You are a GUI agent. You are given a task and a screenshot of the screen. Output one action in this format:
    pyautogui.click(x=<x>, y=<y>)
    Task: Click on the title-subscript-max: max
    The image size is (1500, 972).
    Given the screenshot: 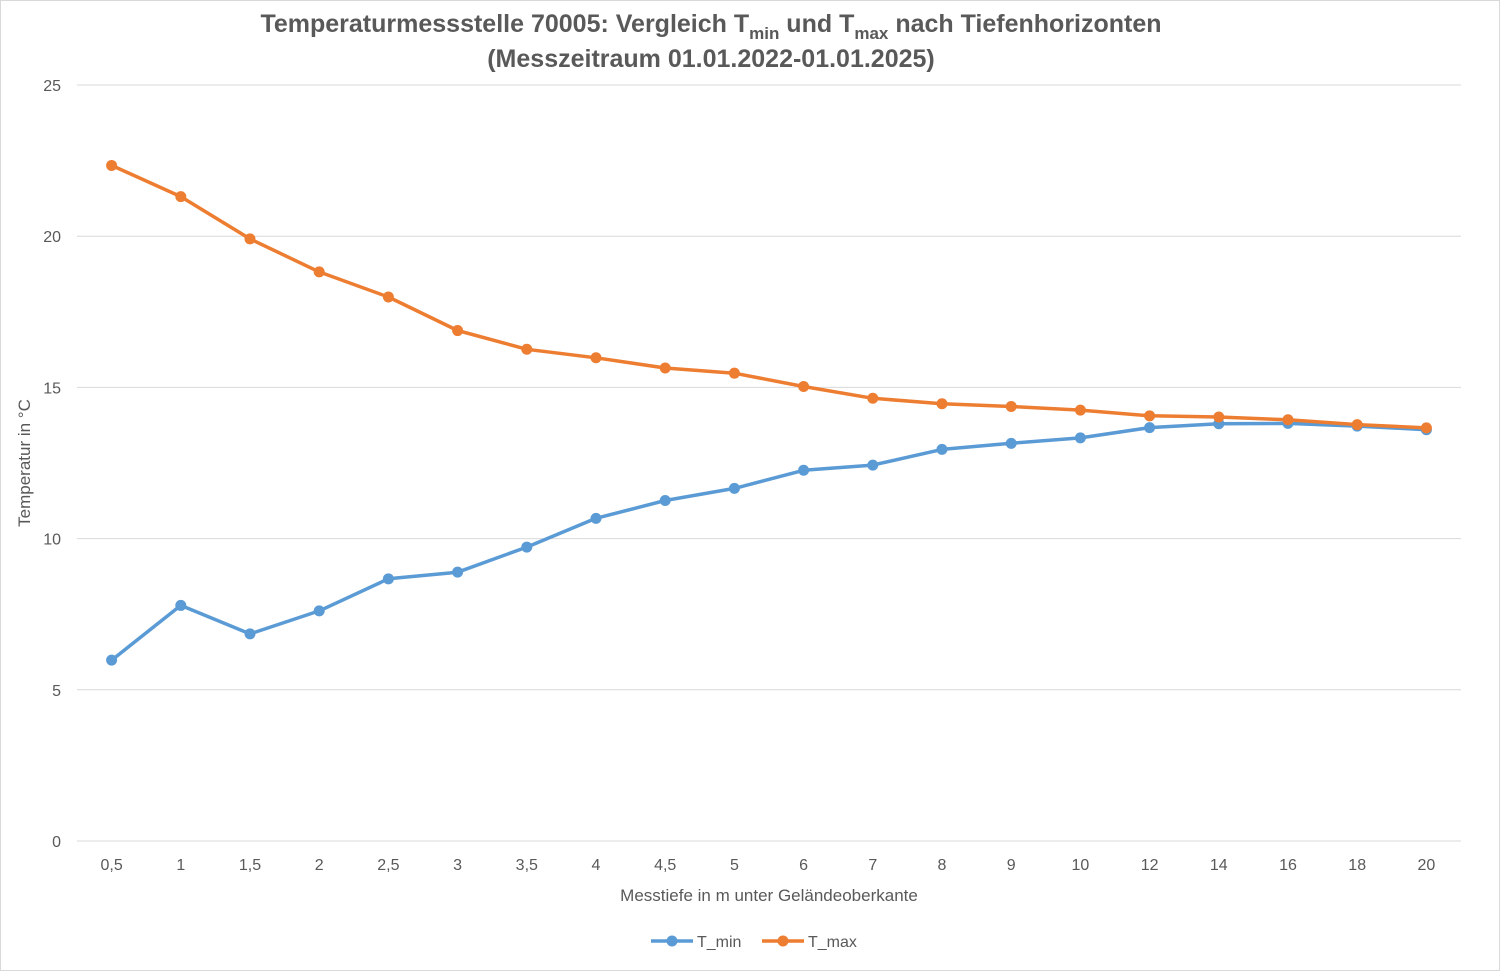 What is the action you would take?
    pyautogui.click(x=871, y=33)
    